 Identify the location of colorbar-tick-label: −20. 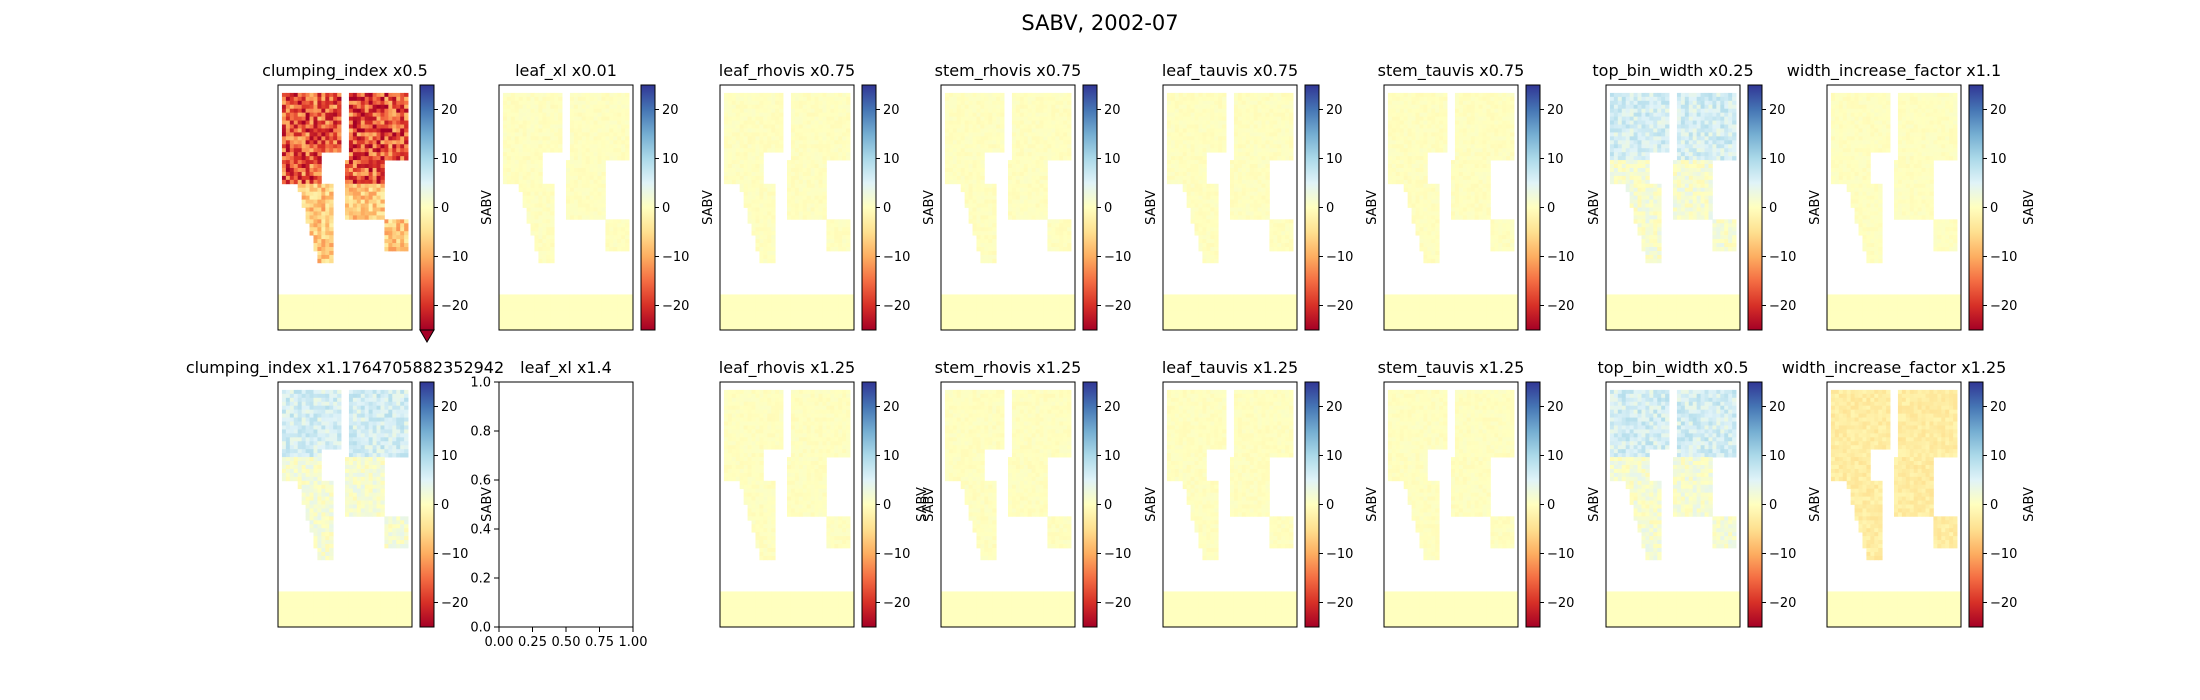
(675, 306).